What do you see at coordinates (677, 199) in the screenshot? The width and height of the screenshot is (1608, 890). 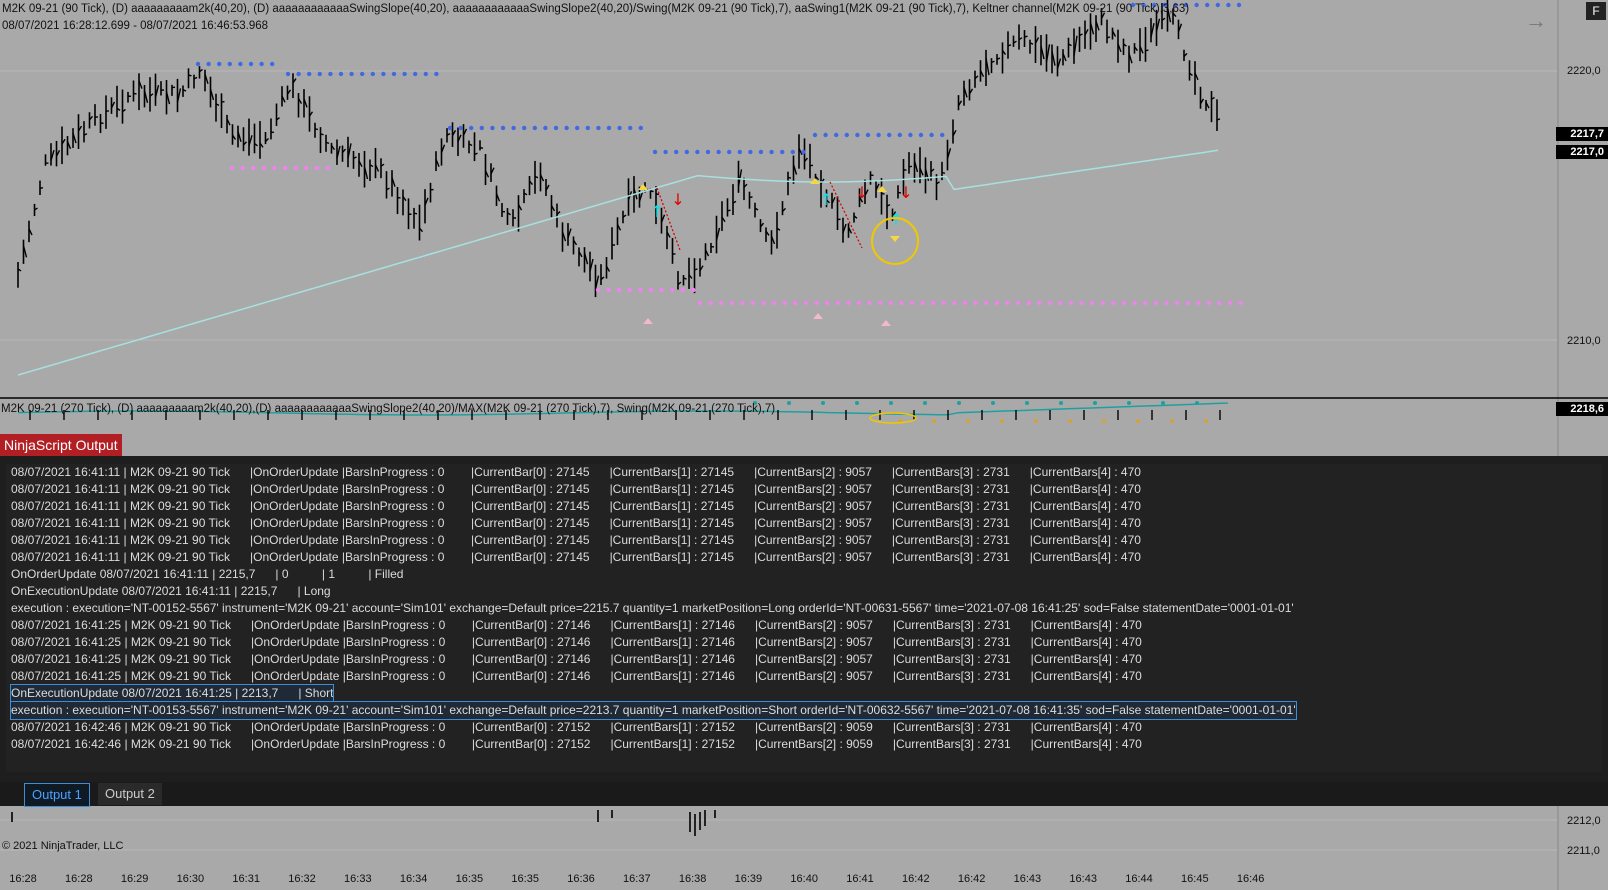 I see `arrow-down-icon: ↓` at bounding box center [677, 199].